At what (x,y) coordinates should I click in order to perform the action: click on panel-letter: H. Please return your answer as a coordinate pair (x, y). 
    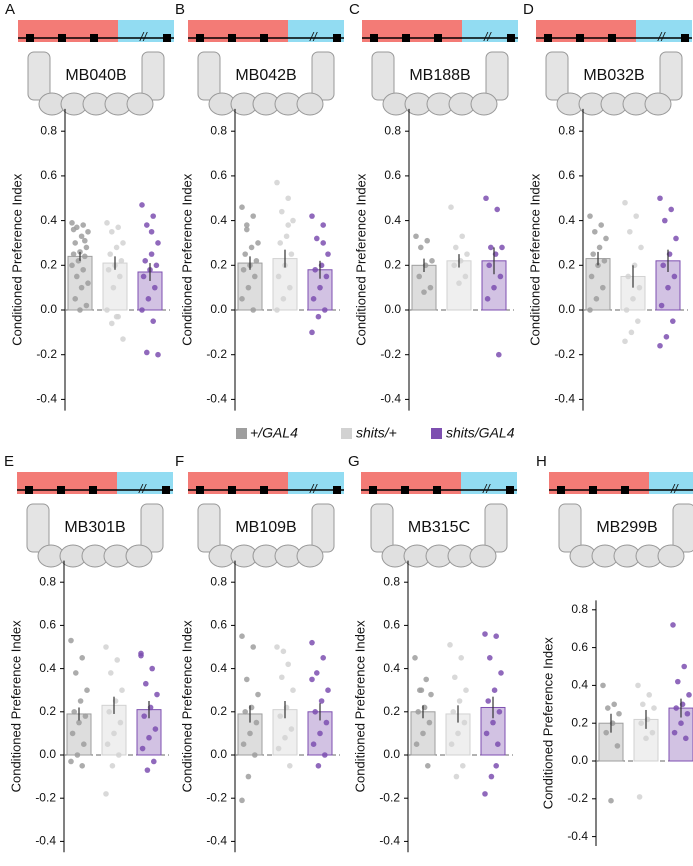
    Looking at the image, I should click on (541, 461).